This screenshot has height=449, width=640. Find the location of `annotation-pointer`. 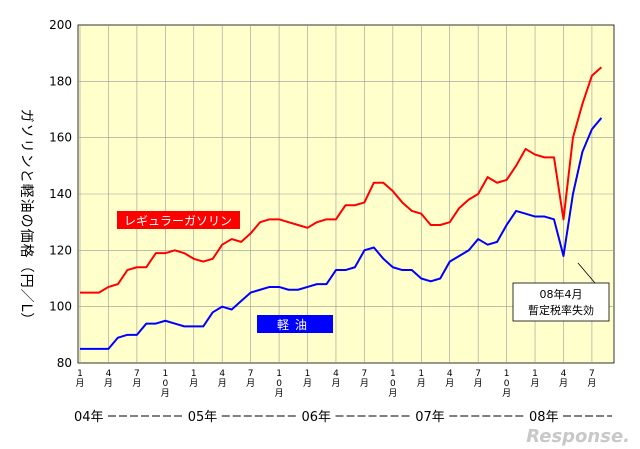

annotation-pointer is located at coordinates (586, 273).